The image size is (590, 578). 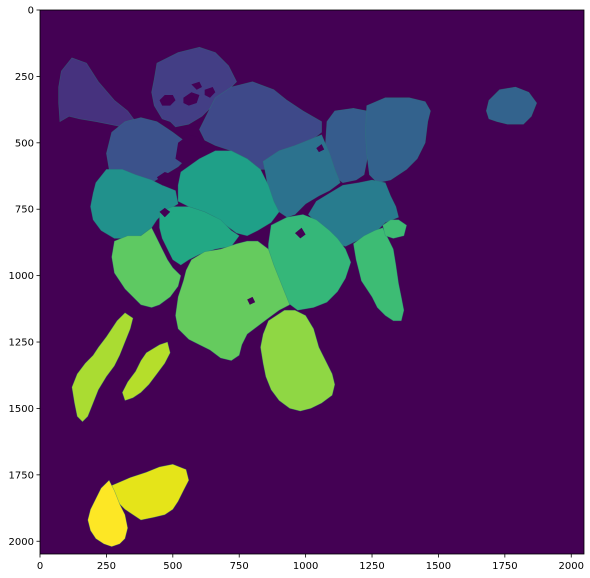 I want to click on hole-h7, so click(x=165, y=212).